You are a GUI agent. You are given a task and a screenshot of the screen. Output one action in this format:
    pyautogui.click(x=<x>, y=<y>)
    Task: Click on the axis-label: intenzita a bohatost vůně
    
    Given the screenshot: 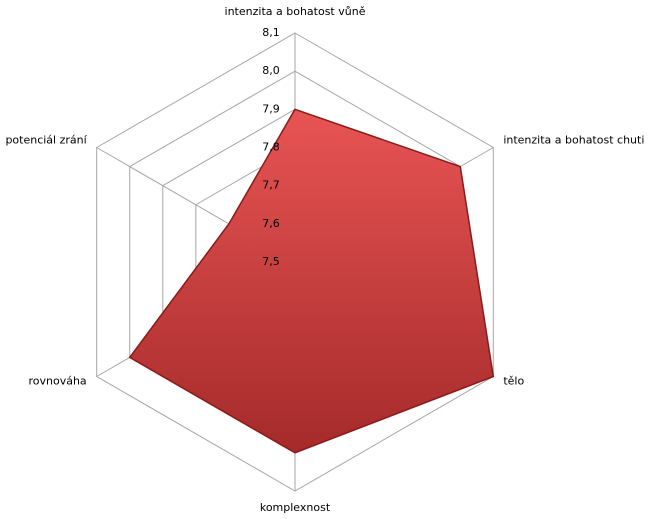 What is the action you would take?
    pyautogui.click(x=295, y=11)
    